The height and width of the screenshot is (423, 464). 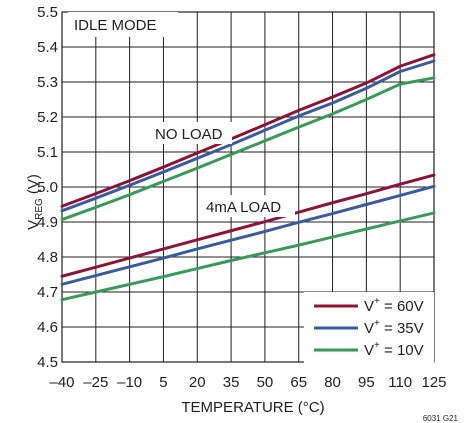 What do you see at coordinates (47, 362) in the screenshot?
I see `y-tick-label-0: 4.5` at bounding box center [47, 362].